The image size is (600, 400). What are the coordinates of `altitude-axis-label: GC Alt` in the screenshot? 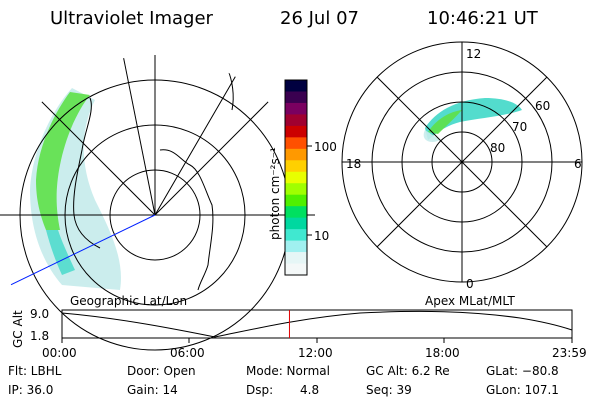 It's located at (18, 329).